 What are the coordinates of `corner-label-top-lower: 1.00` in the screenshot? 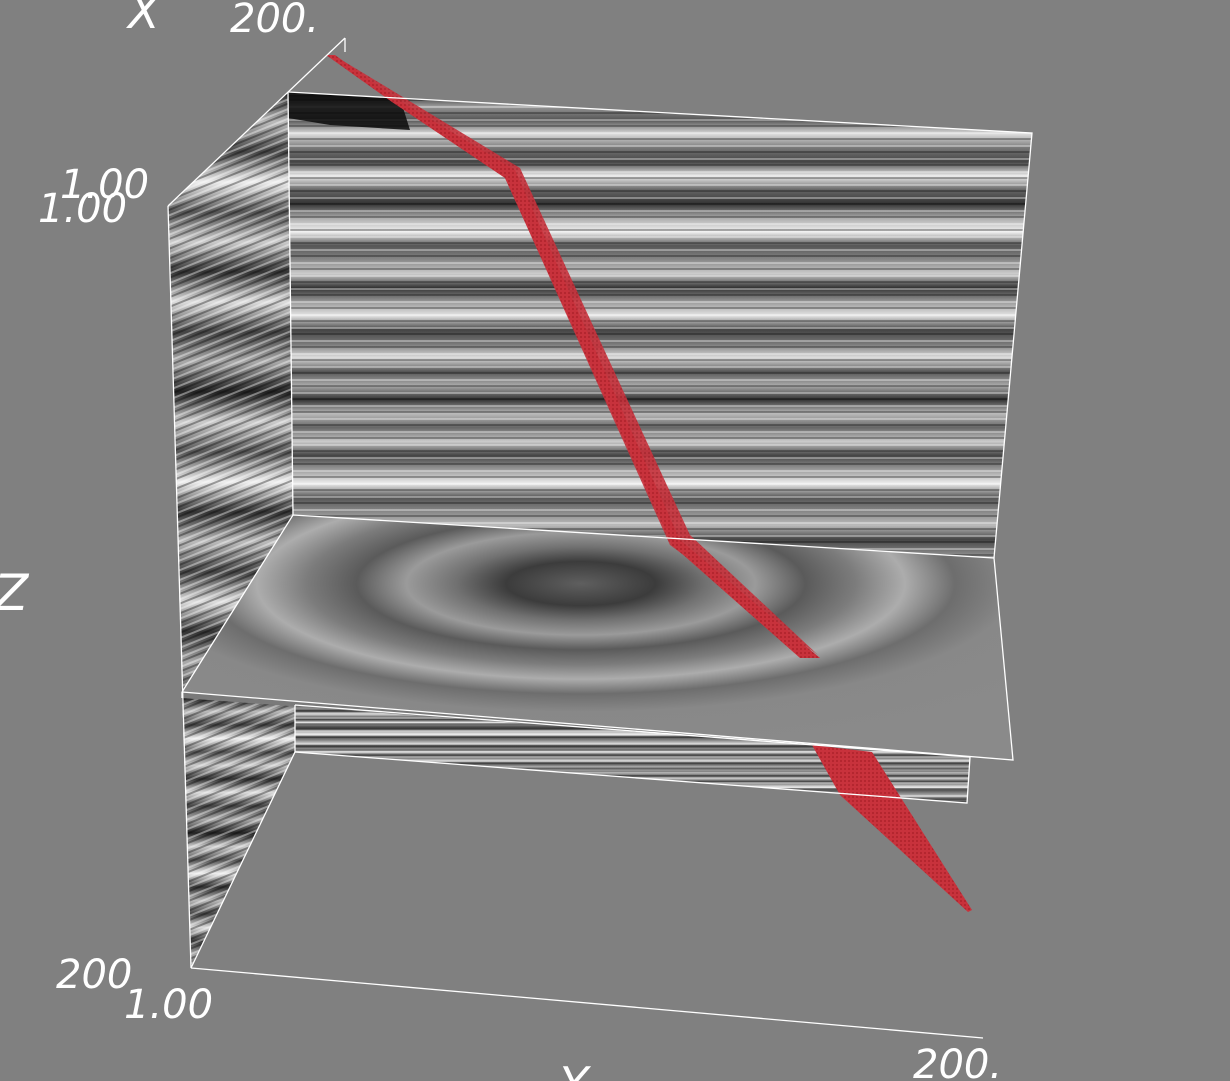 It's located at (82, 209).